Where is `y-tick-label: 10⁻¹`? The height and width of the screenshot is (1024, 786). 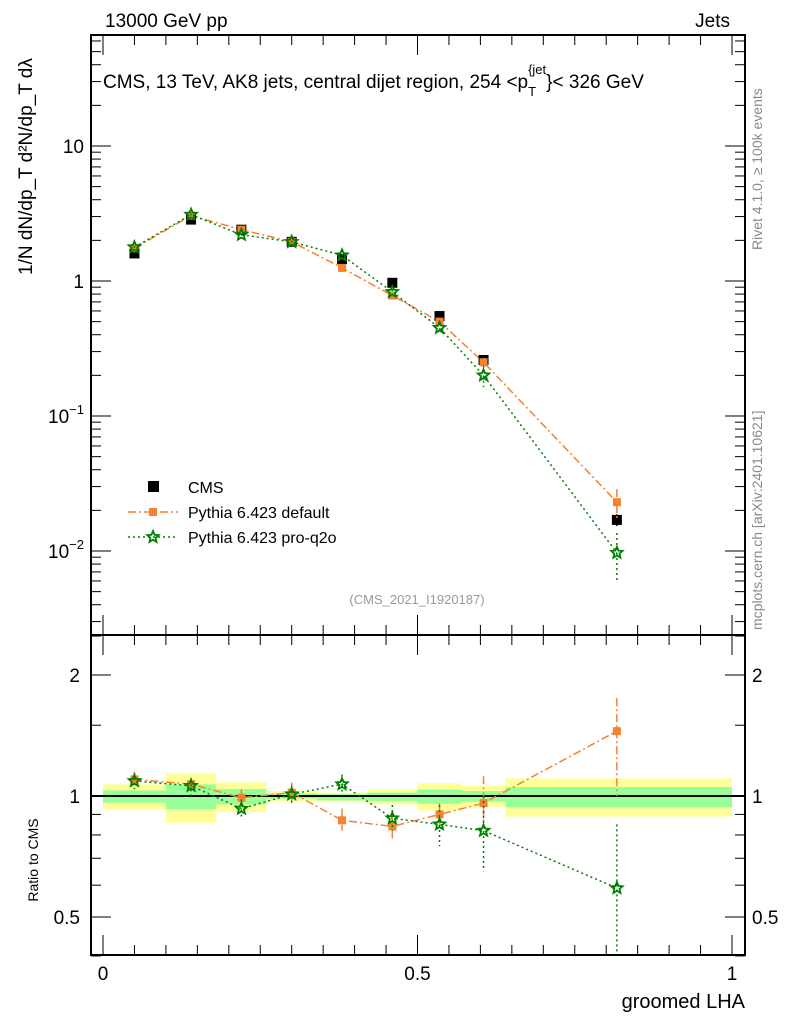
y-tick-label: 10⁻¹ is located at coordinates (66, 415).